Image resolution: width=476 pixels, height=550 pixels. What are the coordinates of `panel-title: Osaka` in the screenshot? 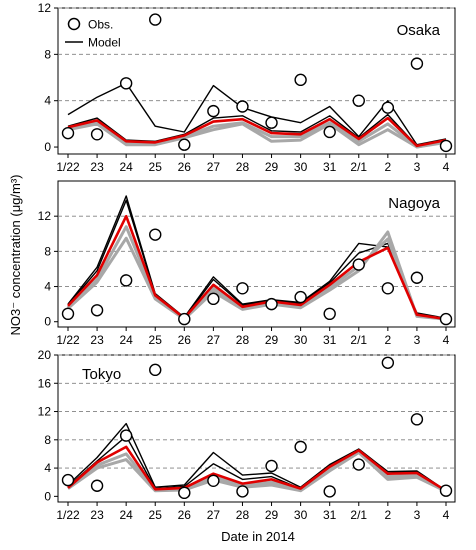 It's located at (419, 30).